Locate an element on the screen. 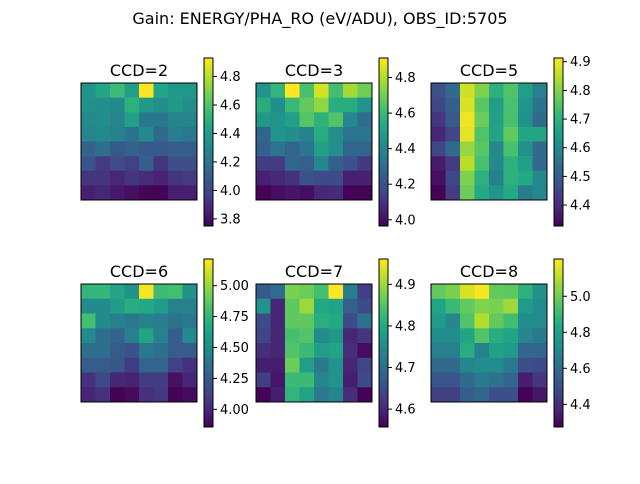  heatmap-panel-ccd-5: CCD=5 4.4 4.5 4.6 4.7 4.8 4.9 is located at coordinates (510, 141).